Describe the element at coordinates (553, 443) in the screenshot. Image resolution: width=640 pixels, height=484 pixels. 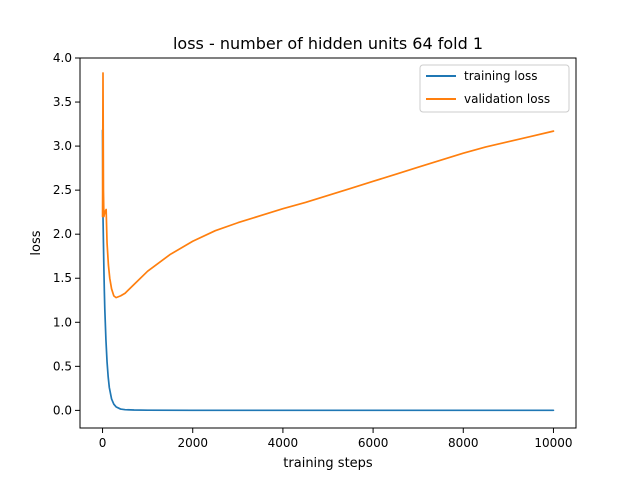
I see `x-tick-label: 10000` at that location.